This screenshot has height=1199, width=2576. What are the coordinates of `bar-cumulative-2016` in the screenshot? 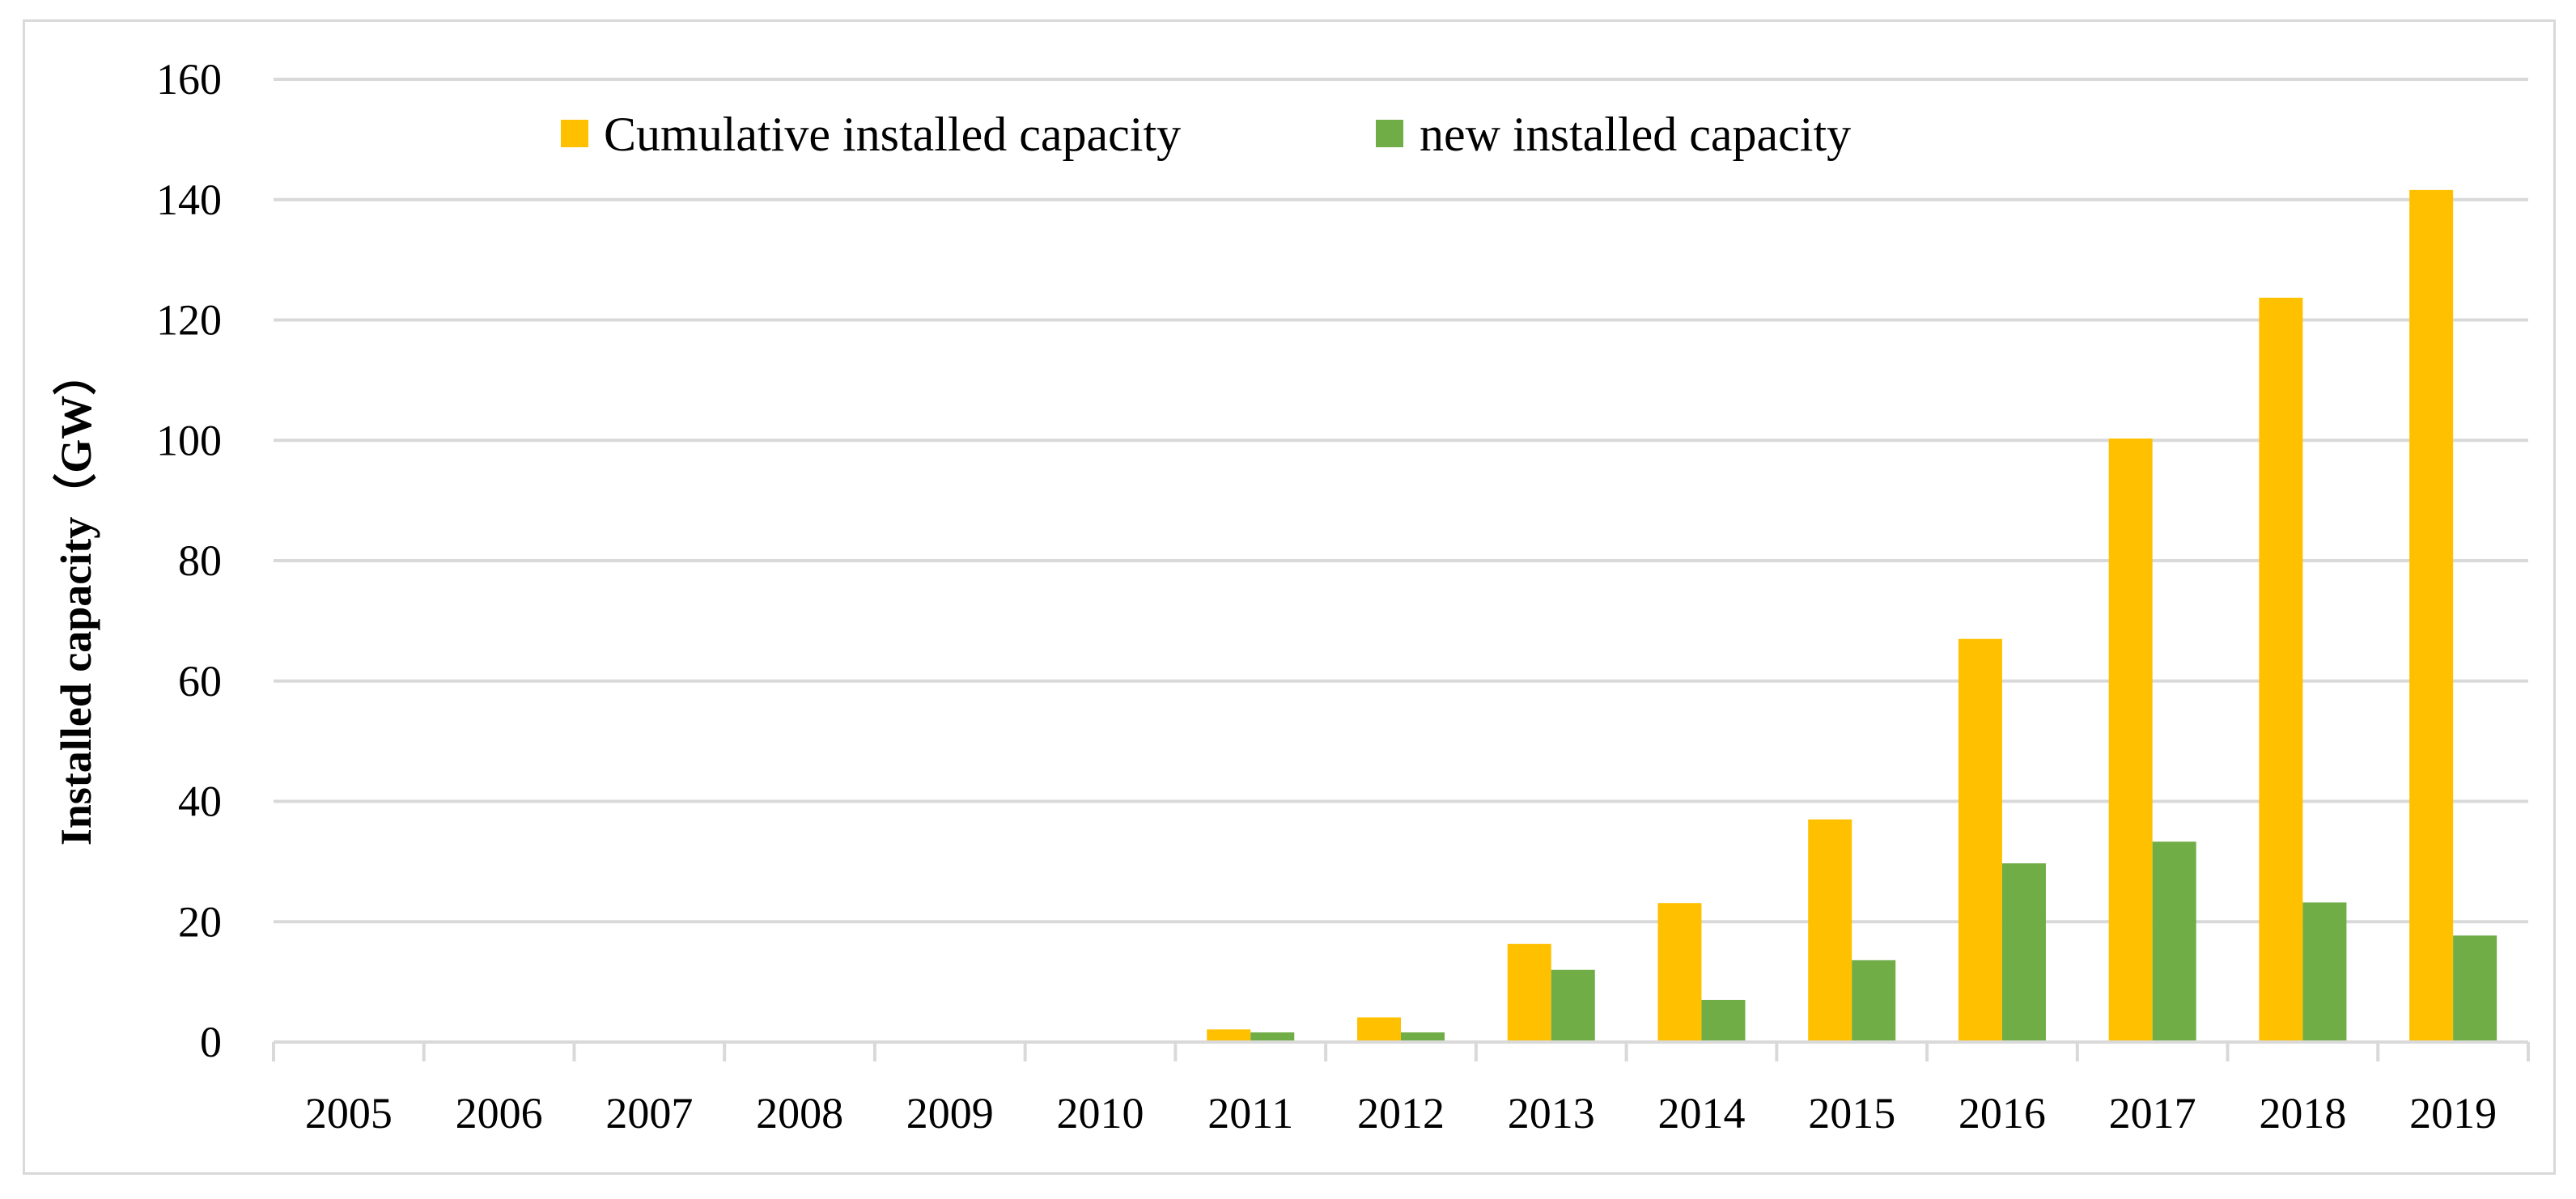 It's located at (1980, 840).